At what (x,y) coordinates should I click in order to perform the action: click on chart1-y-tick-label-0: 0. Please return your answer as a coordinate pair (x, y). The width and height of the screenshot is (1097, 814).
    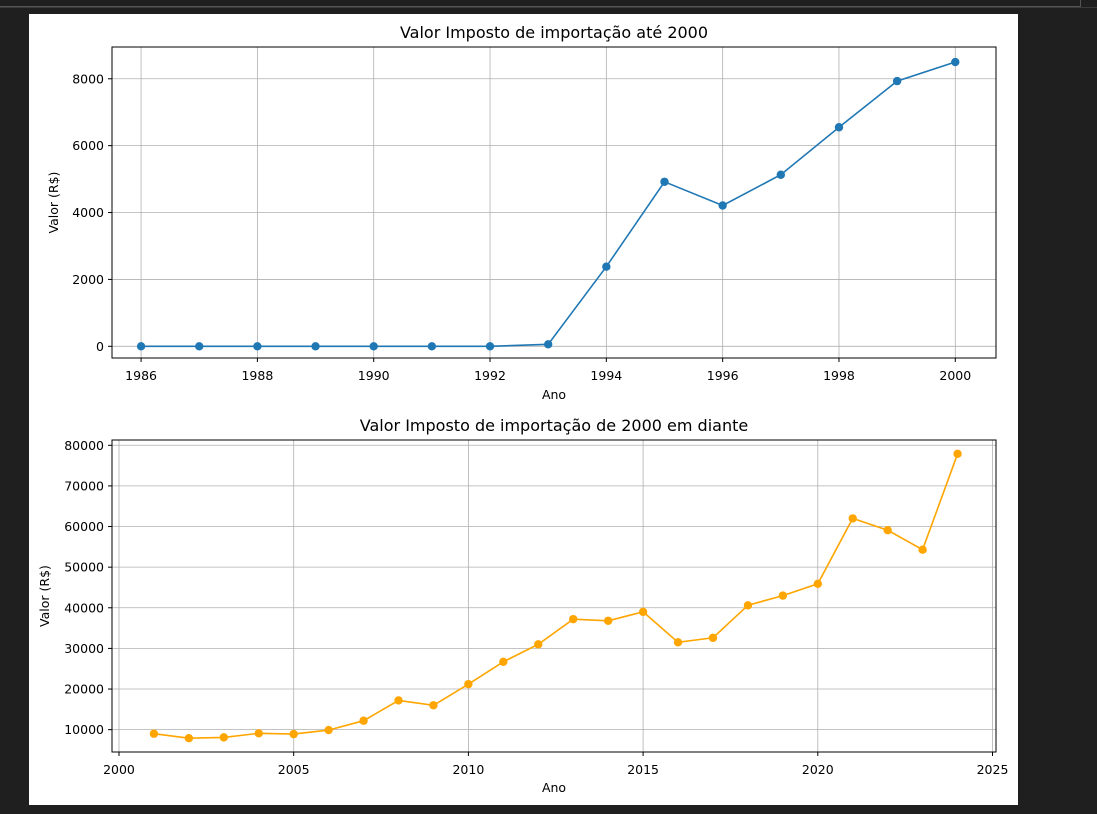
    Looking at the image, I should click on (100, 346).